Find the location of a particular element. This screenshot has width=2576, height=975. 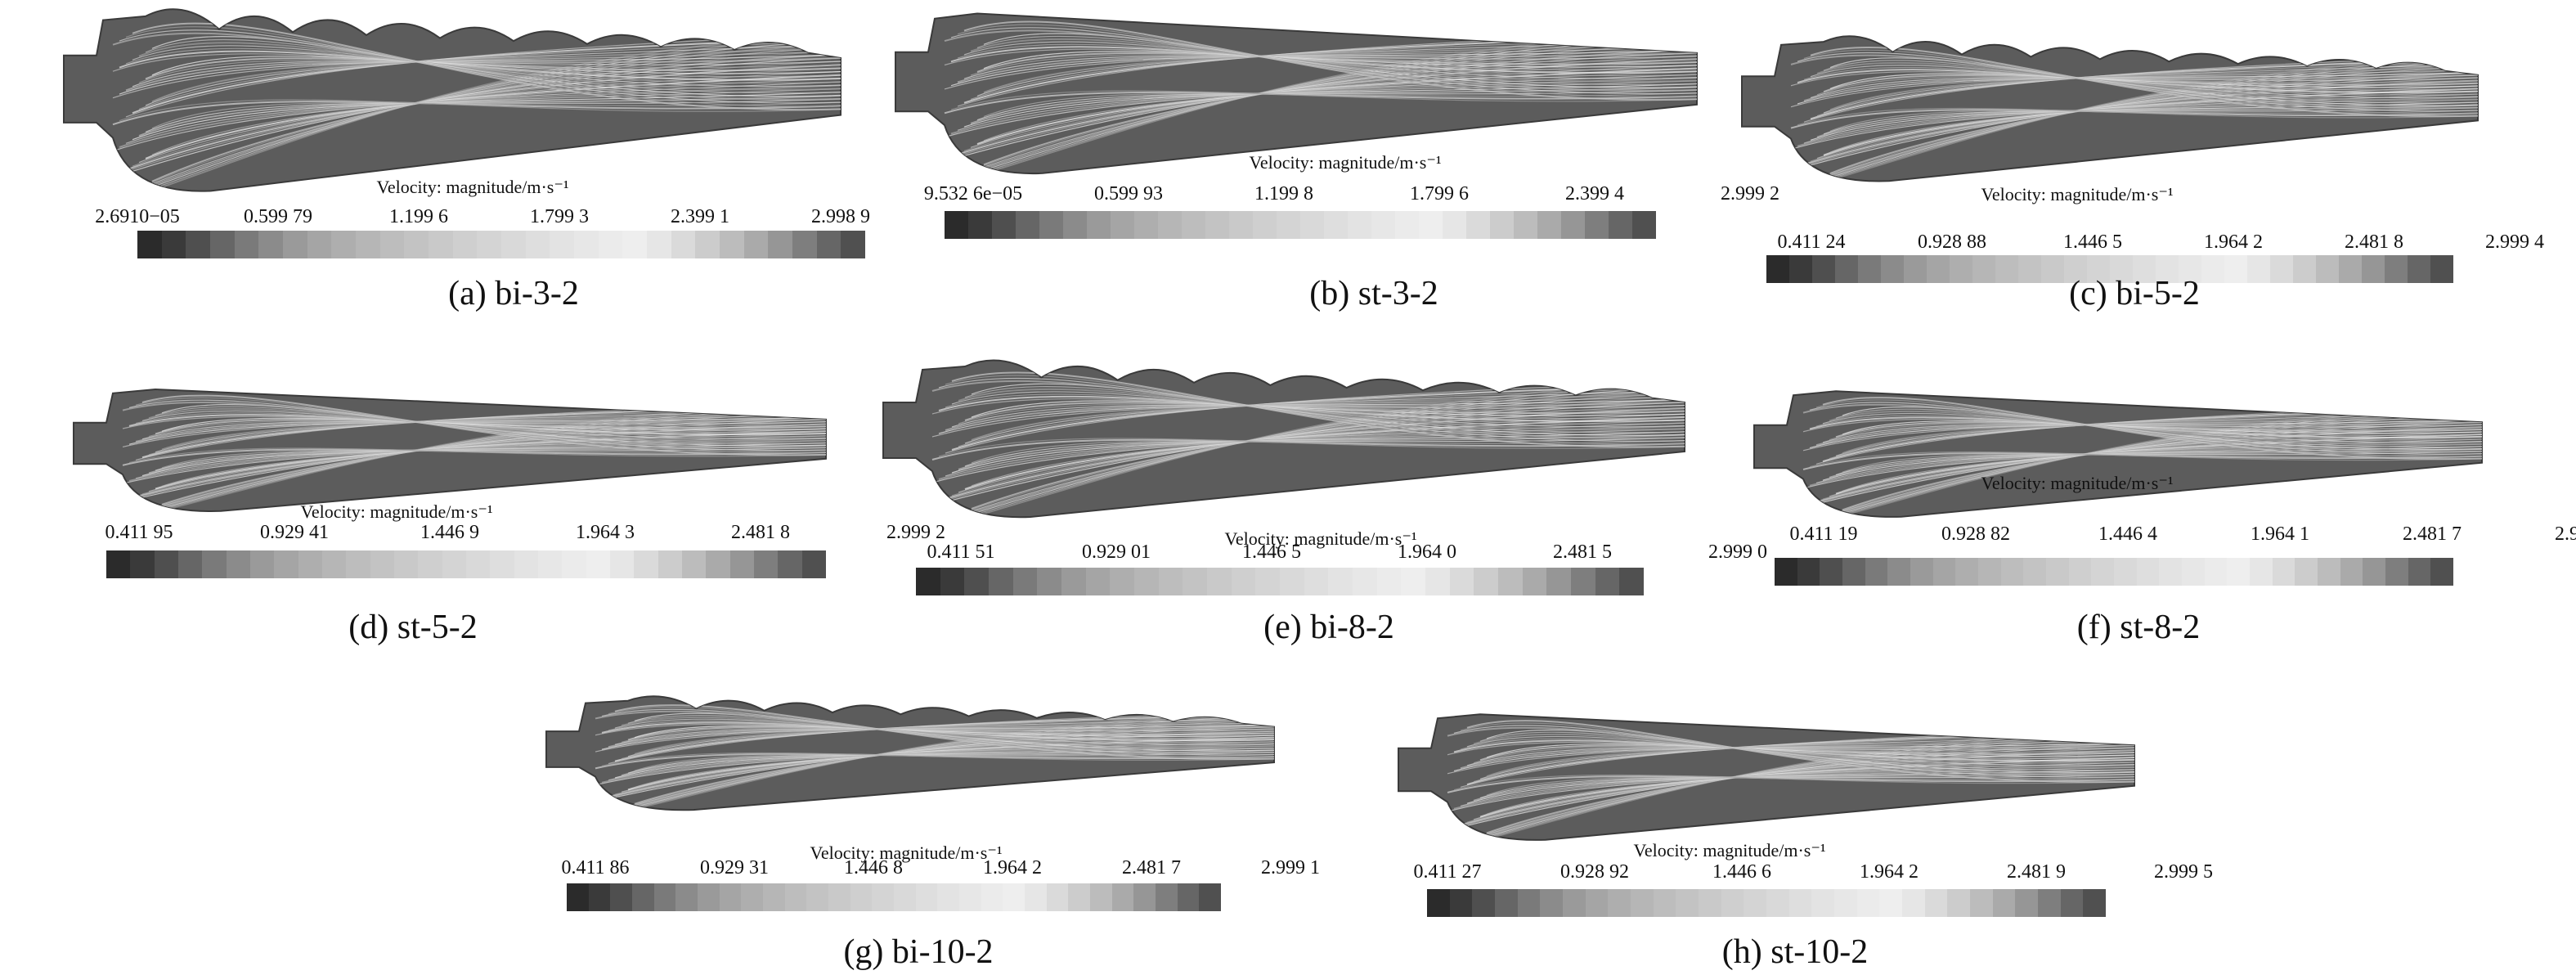

colorbar-tick-label: 1.964 2 is located at coordinates (1012, 868).